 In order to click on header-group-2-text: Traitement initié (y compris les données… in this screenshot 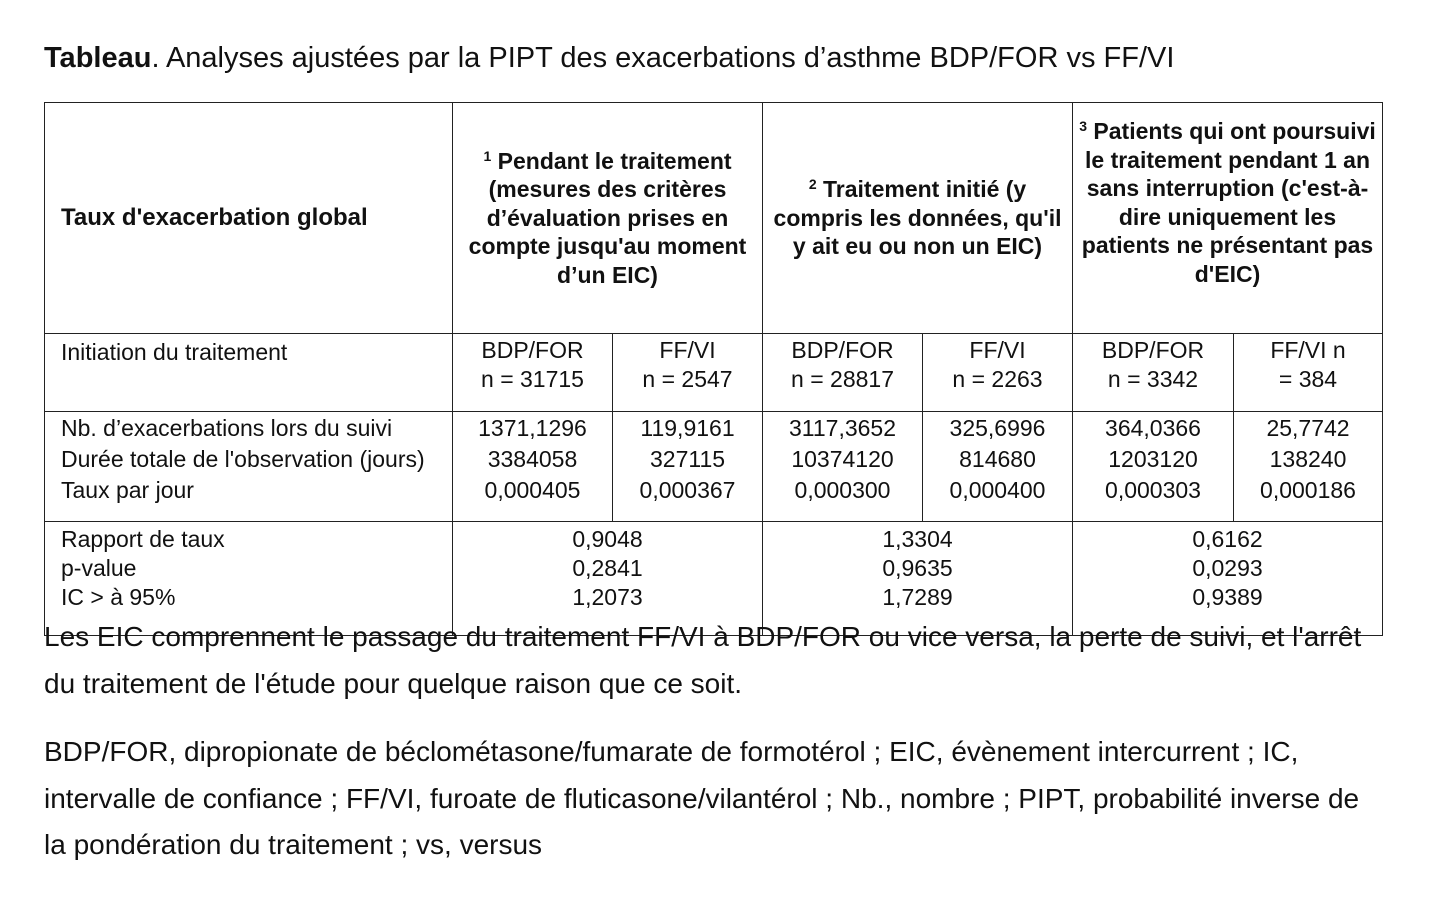, I will do `click(917, 218)`.